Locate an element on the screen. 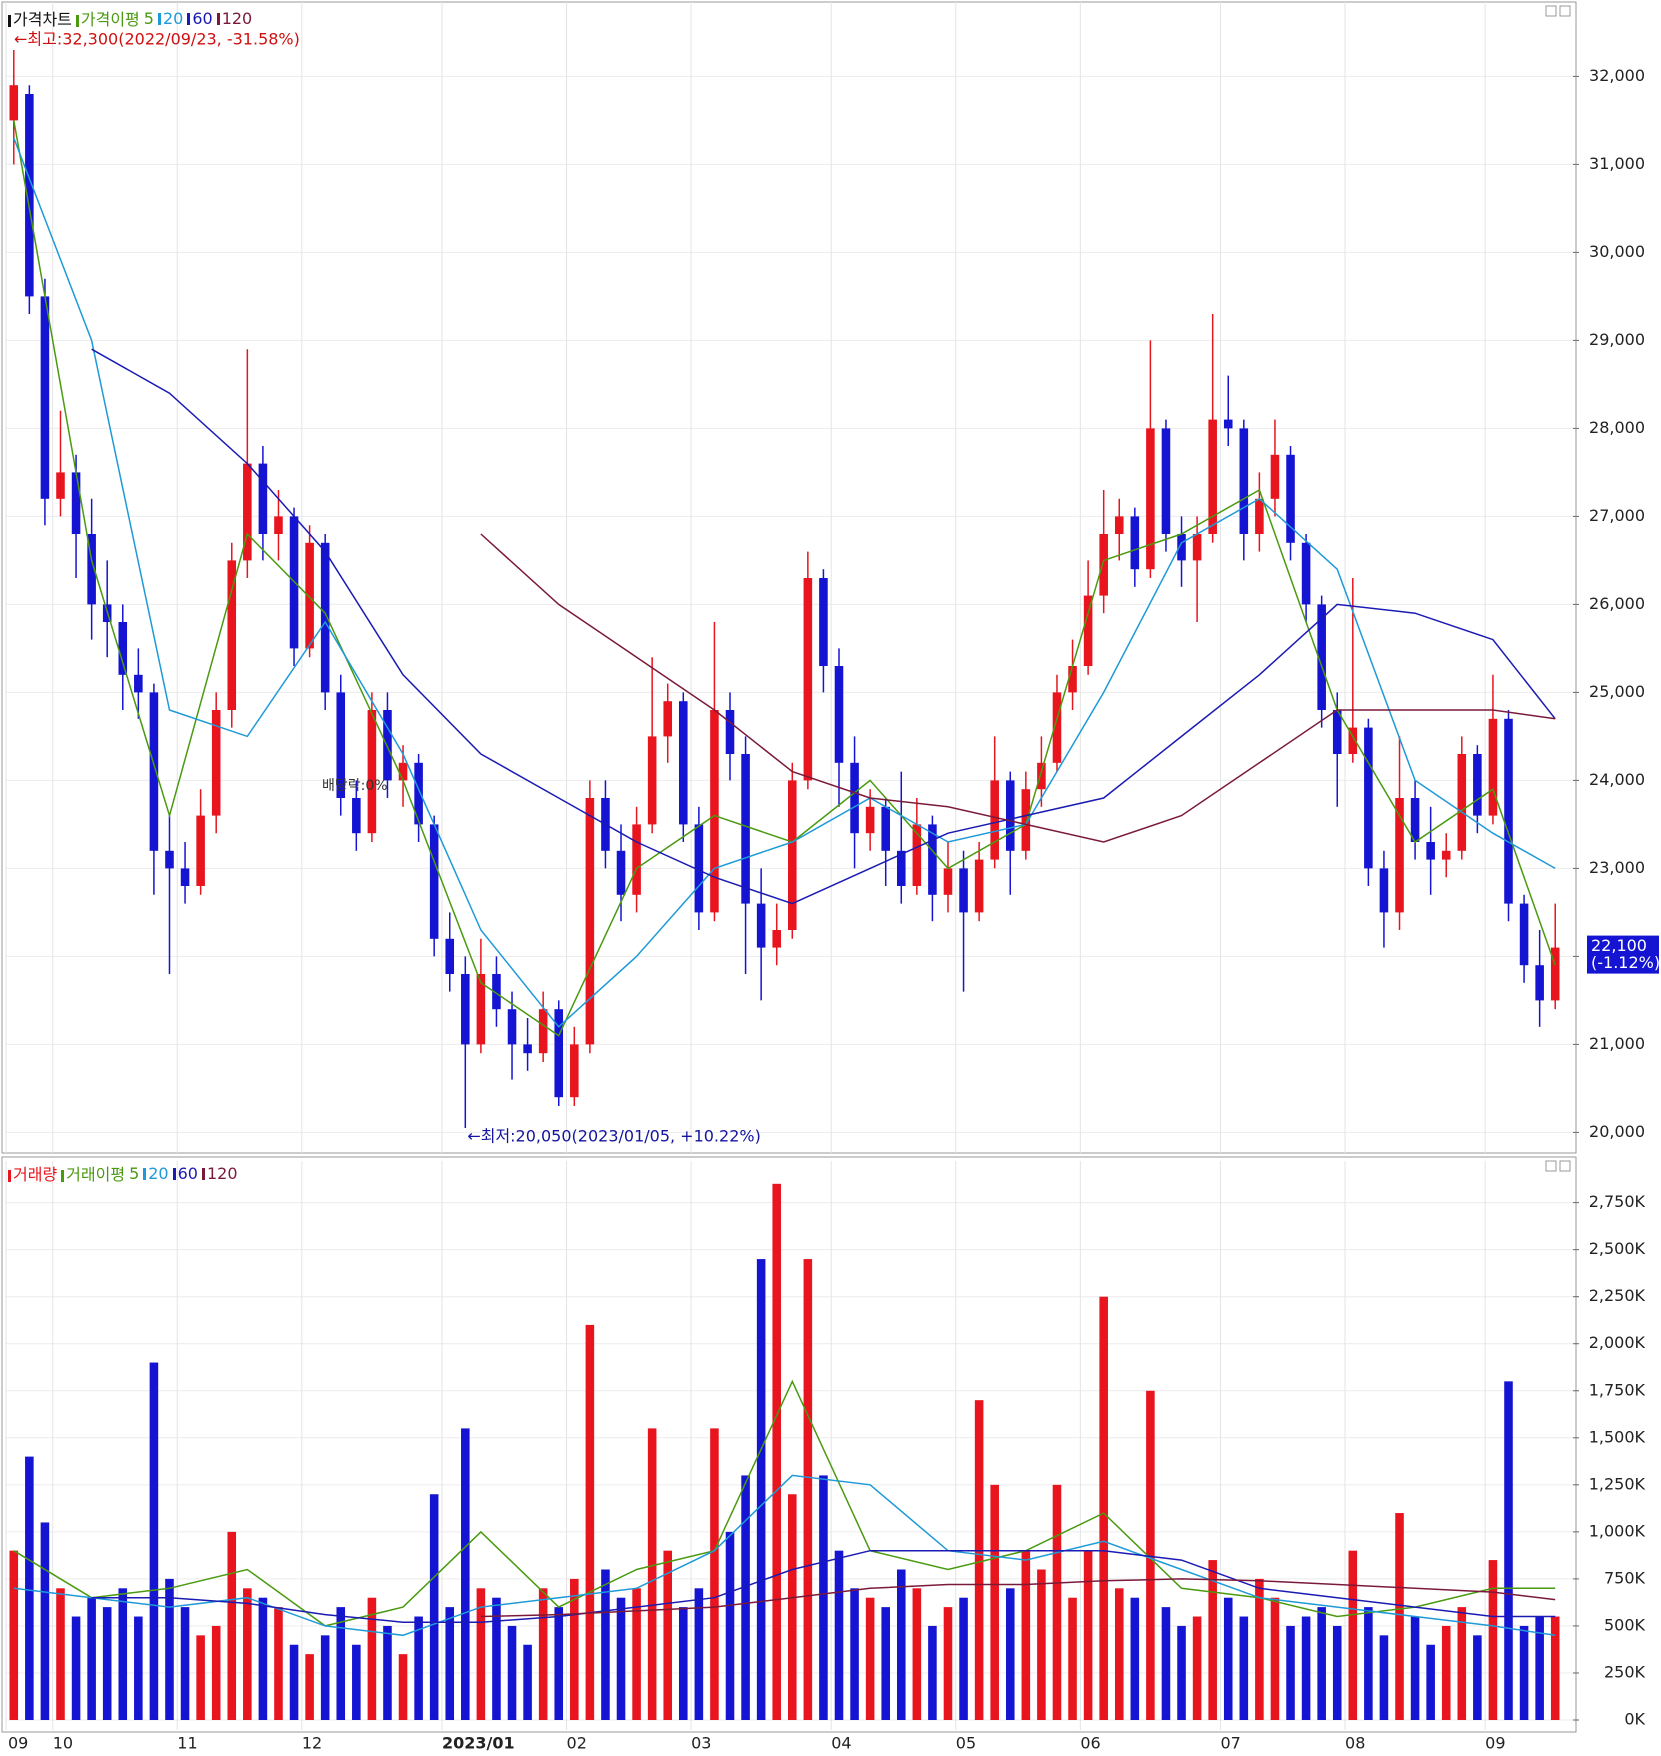  legend-marker is located at coordinates (145, 1174).